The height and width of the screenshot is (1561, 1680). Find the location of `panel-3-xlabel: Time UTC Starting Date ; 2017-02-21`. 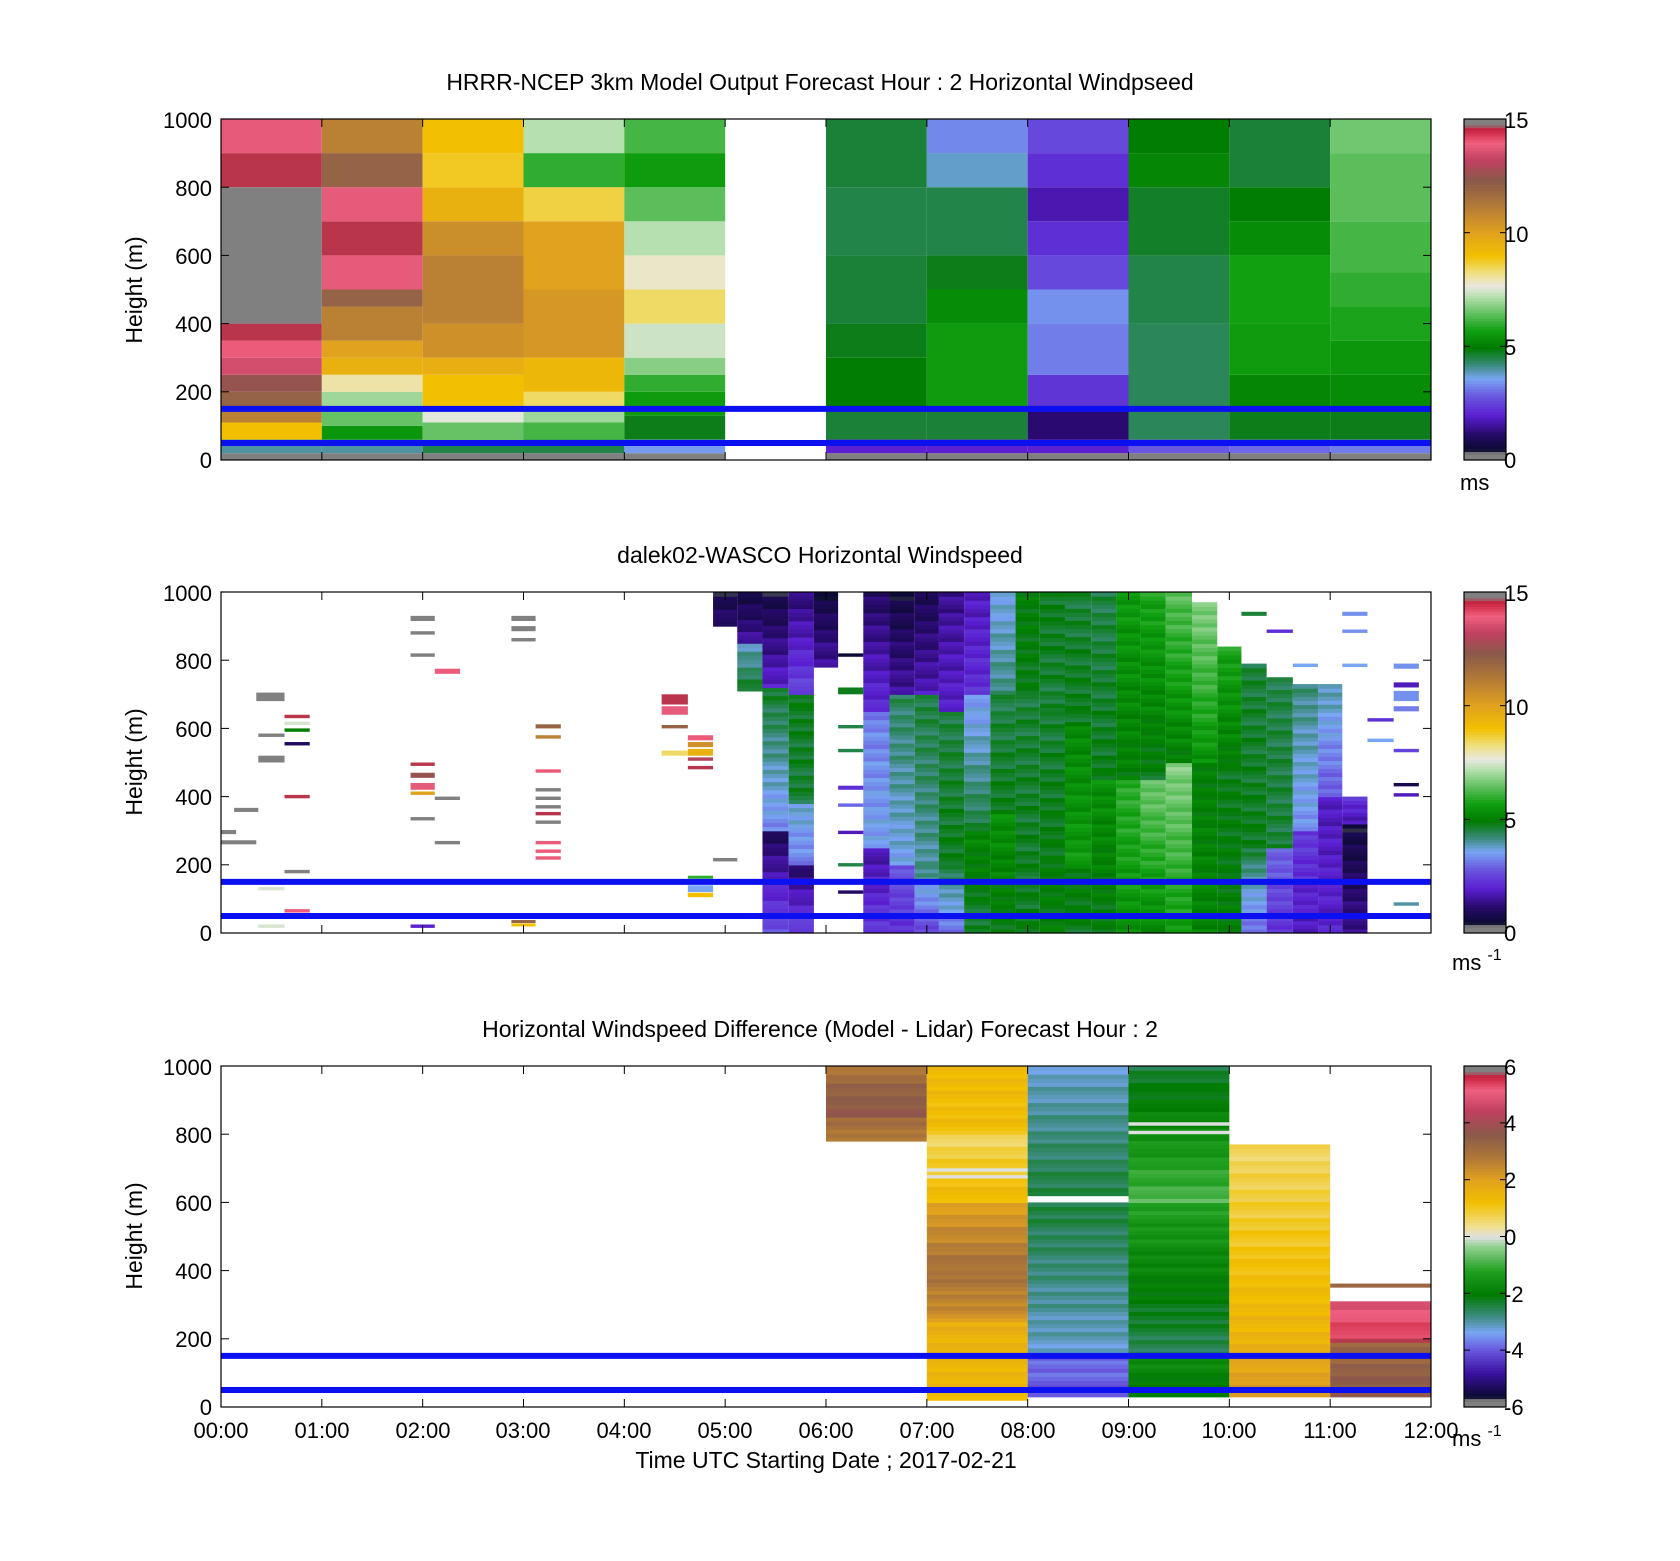

panel-3-xlabel: Time UTC Starting Date ; 2017-02-21 is located at coordinates (825, 1460).